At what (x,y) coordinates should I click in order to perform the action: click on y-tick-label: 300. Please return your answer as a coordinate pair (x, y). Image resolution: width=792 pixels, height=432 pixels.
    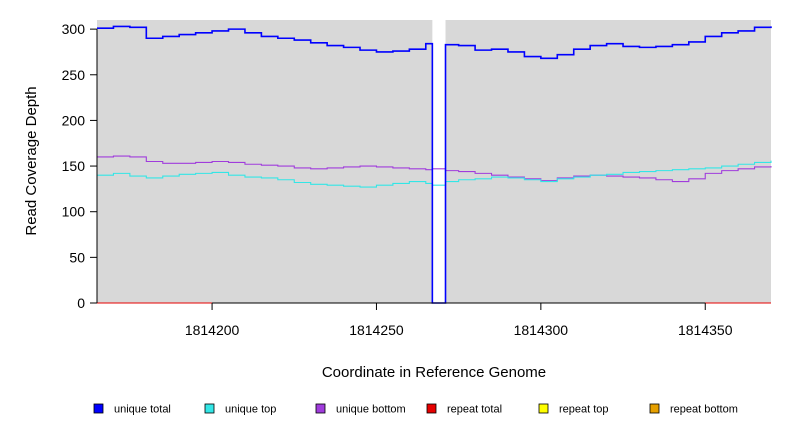
    Looking at the image, I should click on (74, 29).